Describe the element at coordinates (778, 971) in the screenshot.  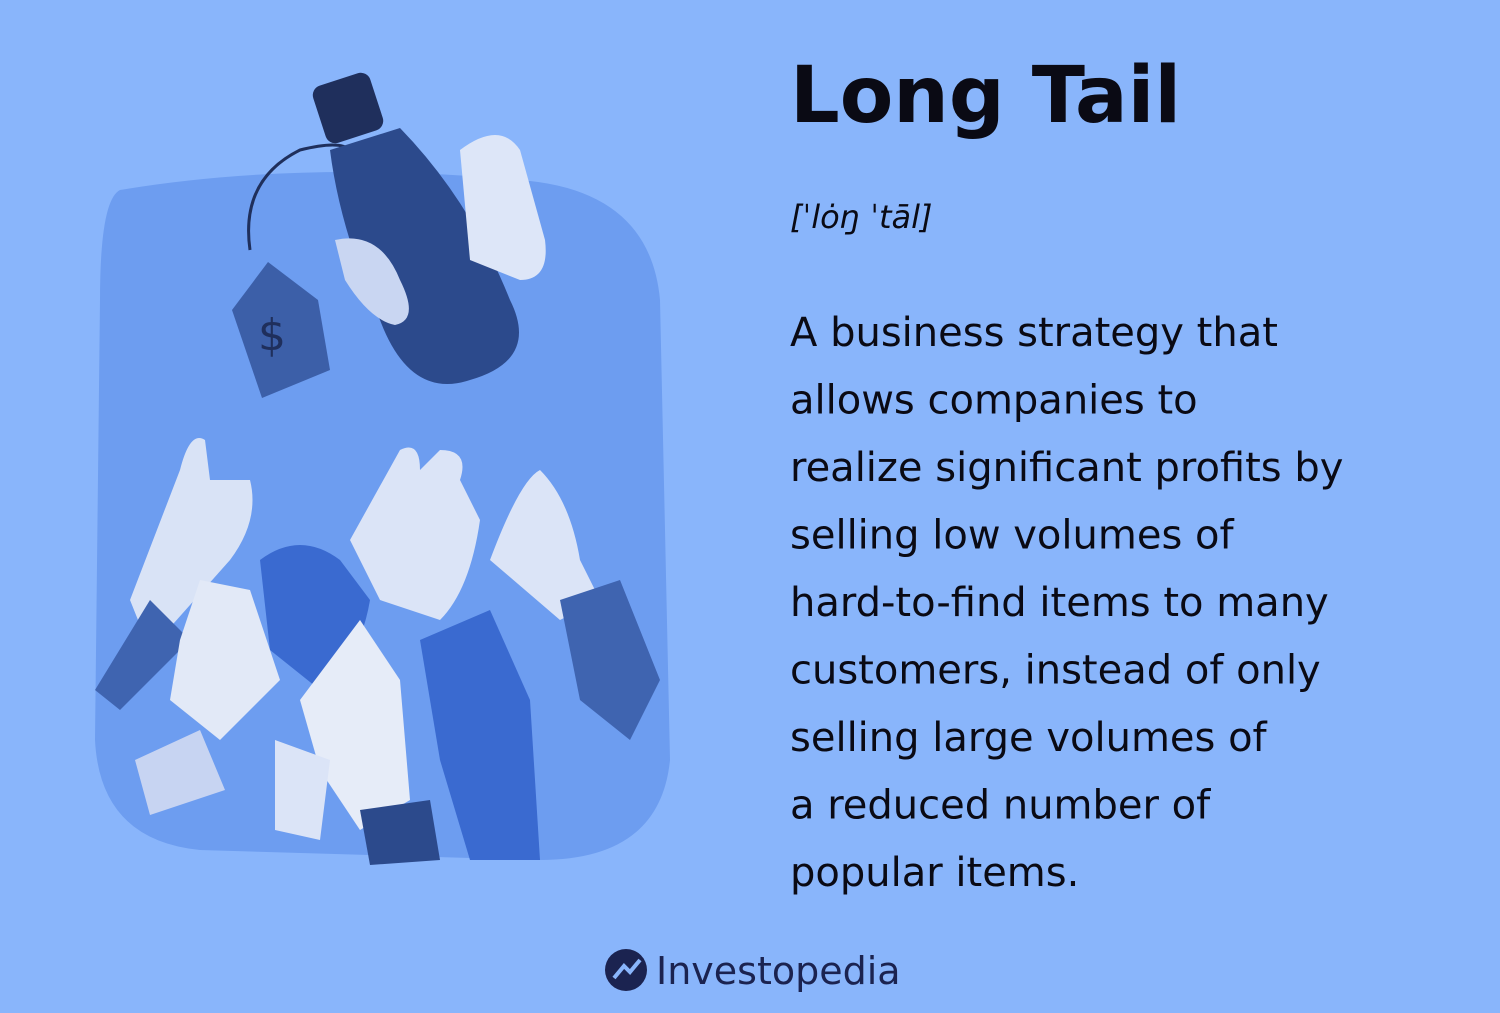
I see `brand-name: Investopedia` at that location.